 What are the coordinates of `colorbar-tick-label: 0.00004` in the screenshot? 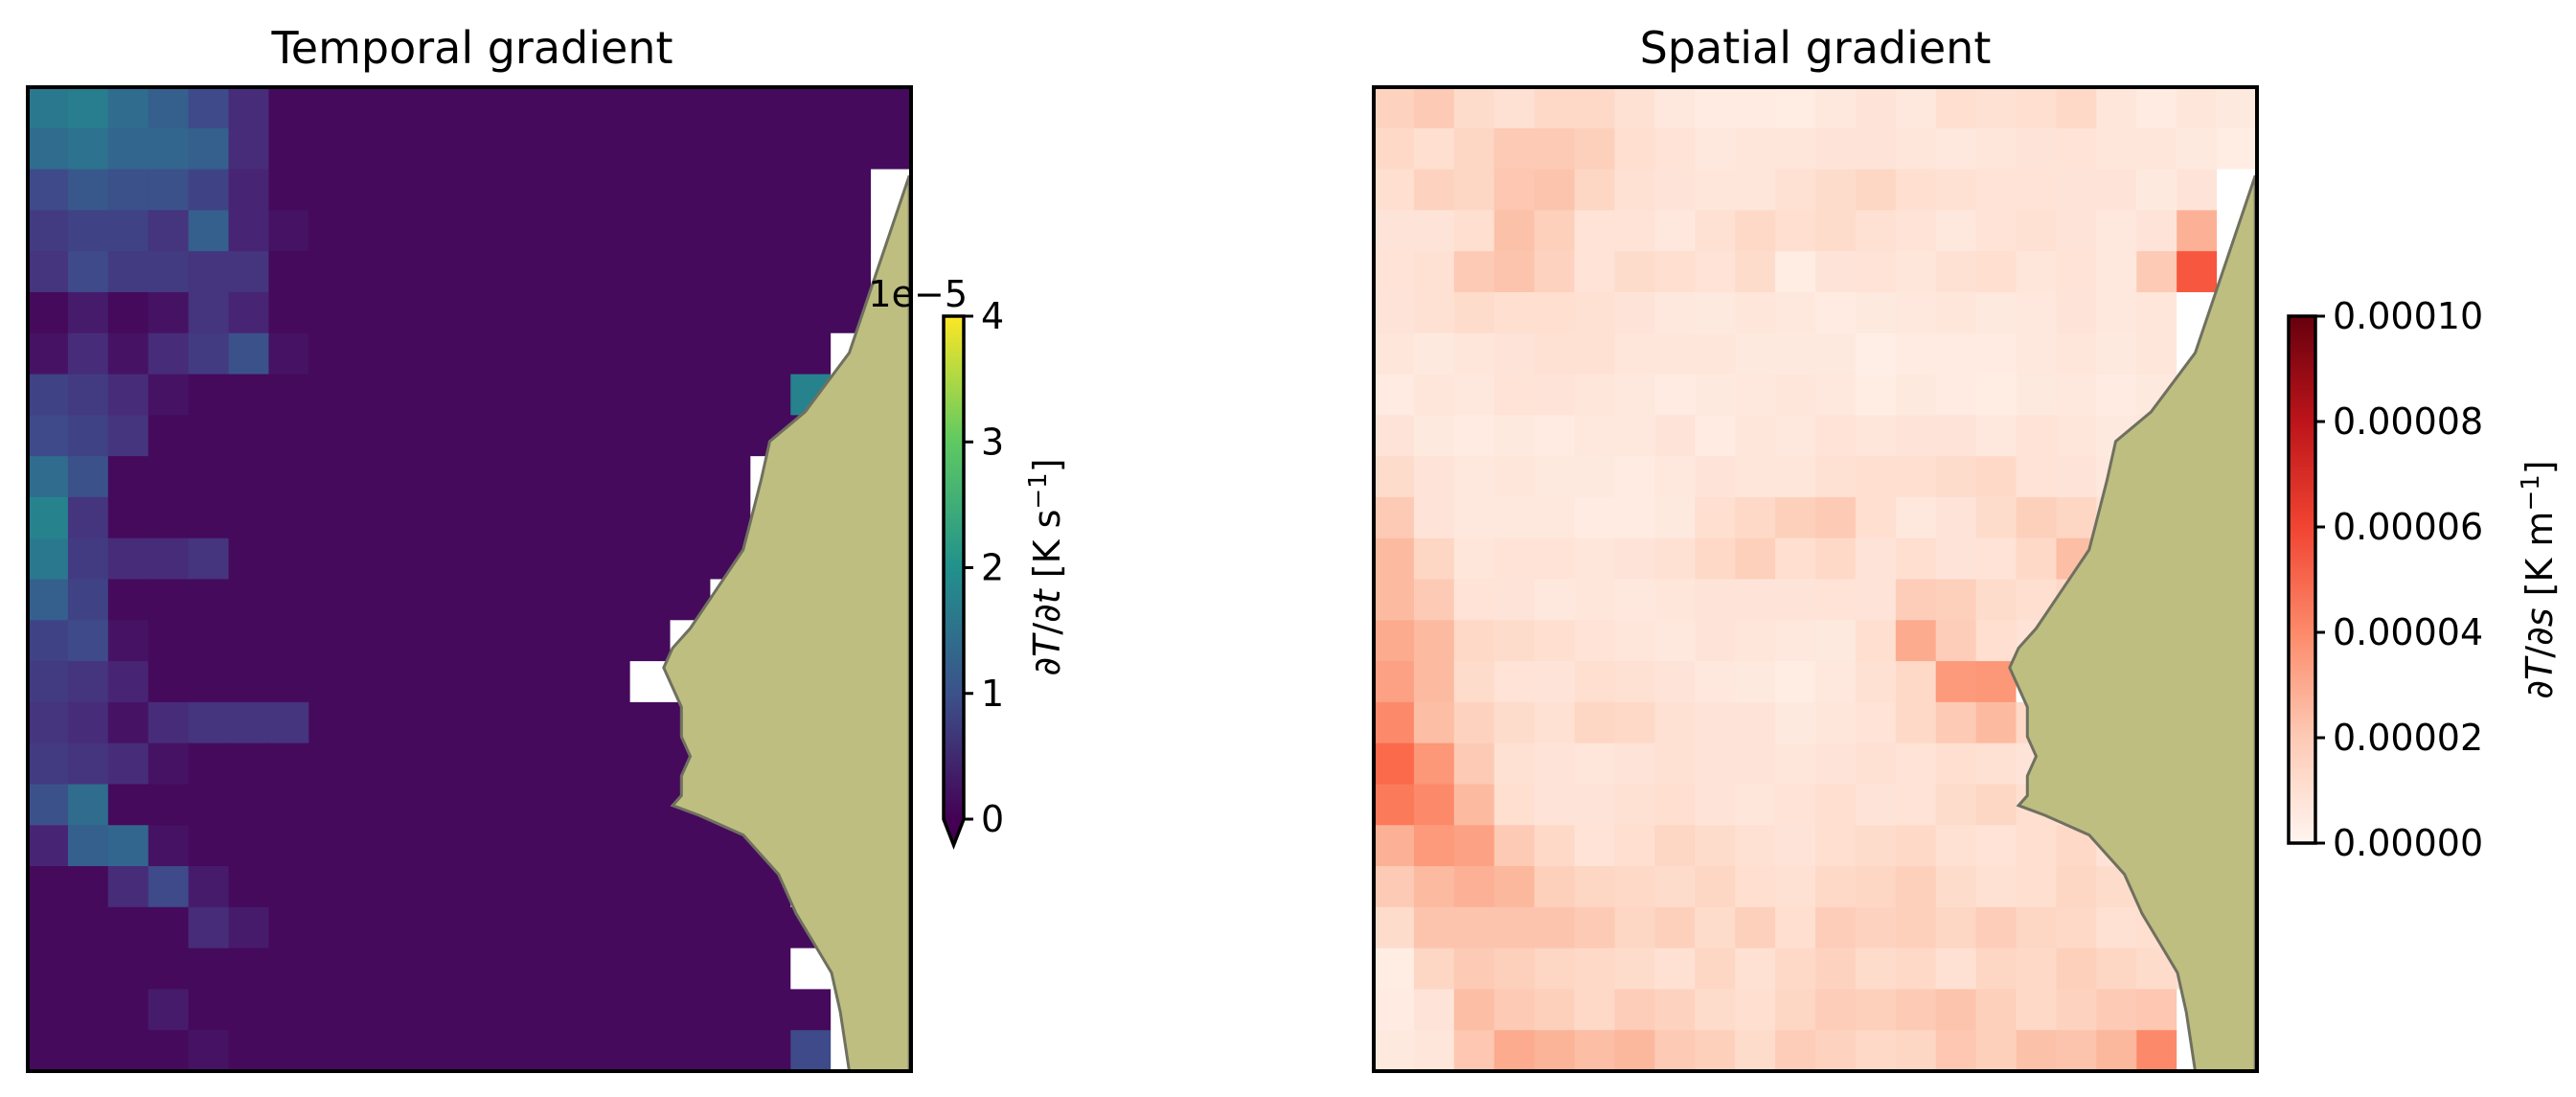 It's located at (2408, 632).